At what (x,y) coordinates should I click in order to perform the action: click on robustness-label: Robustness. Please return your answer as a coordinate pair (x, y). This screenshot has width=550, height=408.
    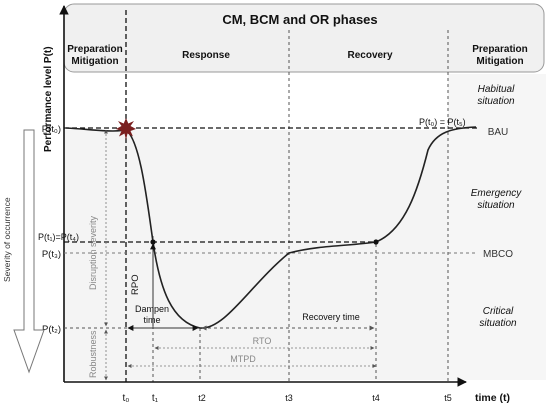
    Looking at the image, I should click on (93, 354).